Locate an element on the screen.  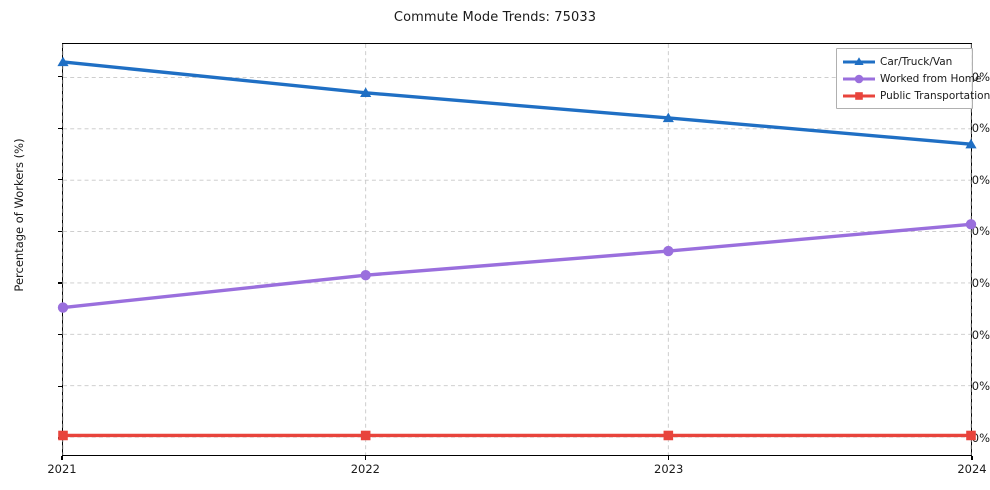
x-tick-label: 2023 is located at coordinates (669, 469).